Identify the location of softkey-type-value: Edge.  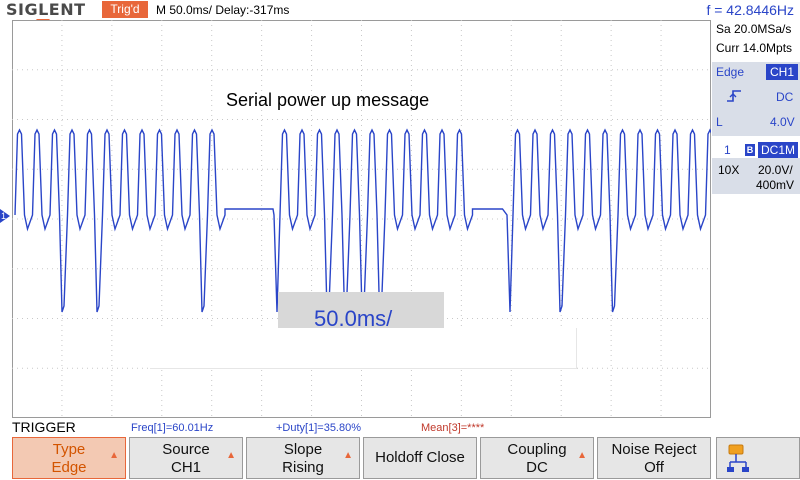
(69, 467).